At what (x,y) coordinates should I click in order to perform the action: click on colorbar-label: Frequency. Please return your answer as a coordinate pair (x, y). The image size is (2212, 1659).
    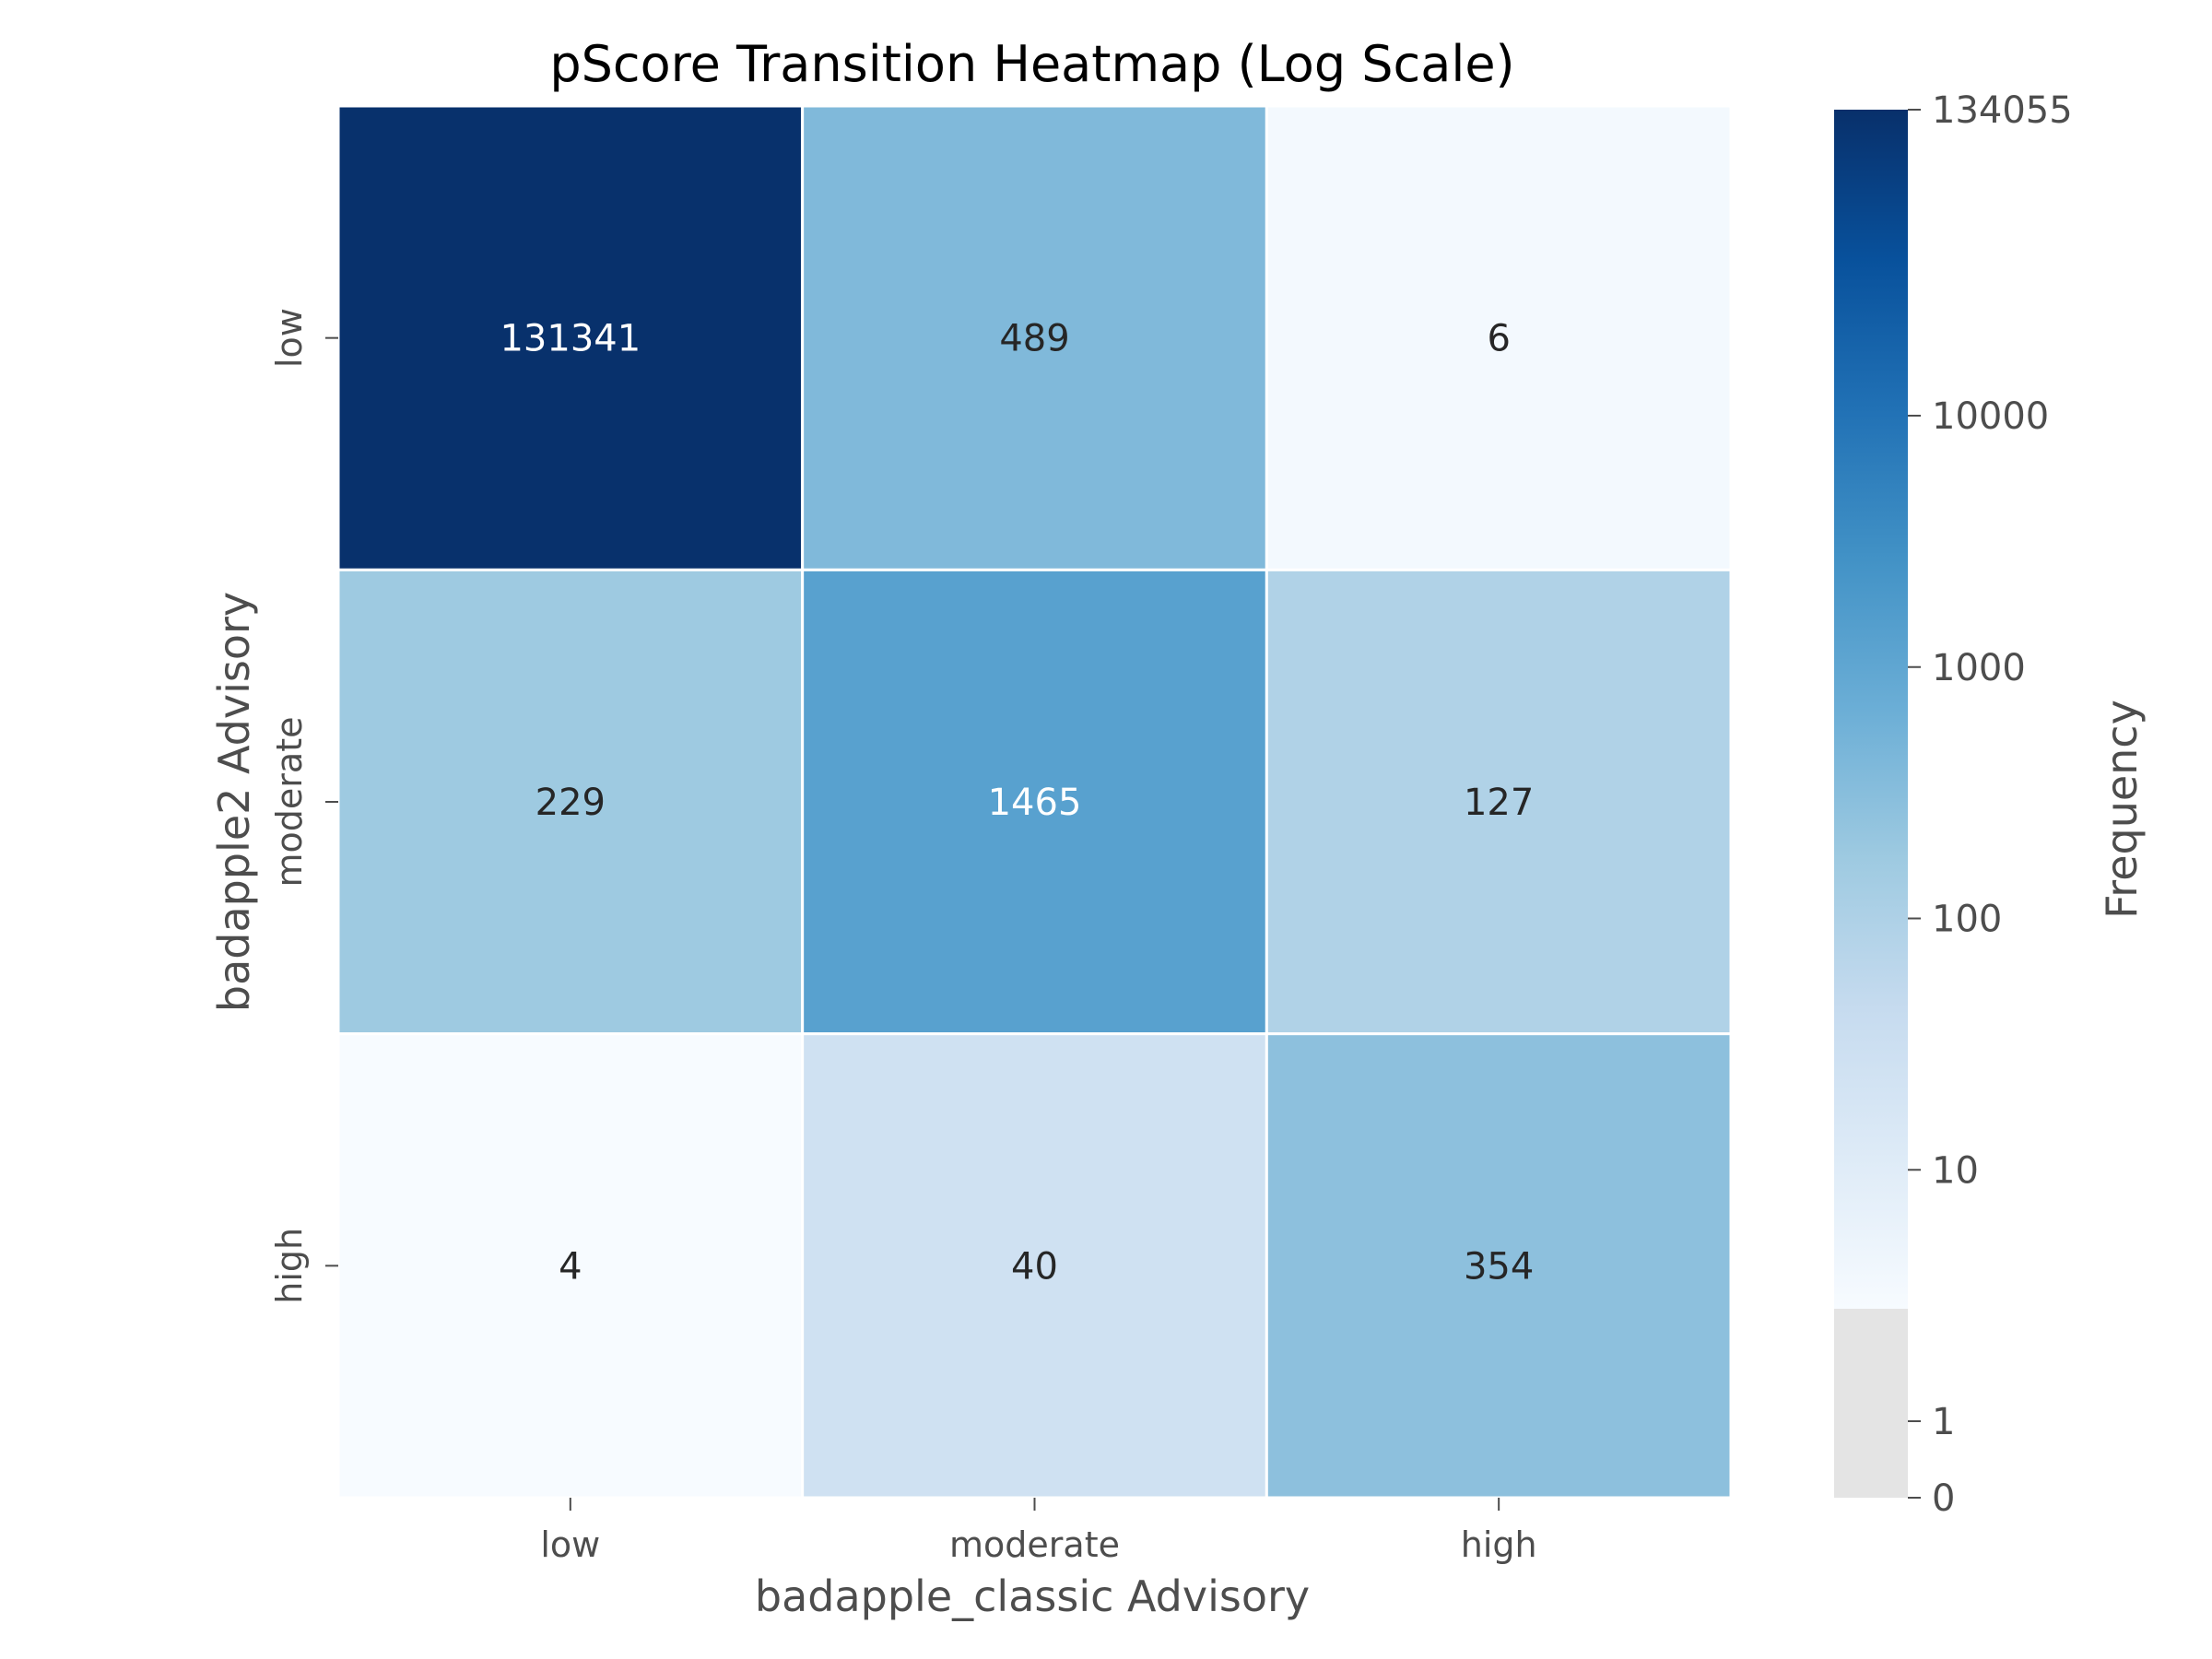
    Looking at the image, I should click on (2122, 809).